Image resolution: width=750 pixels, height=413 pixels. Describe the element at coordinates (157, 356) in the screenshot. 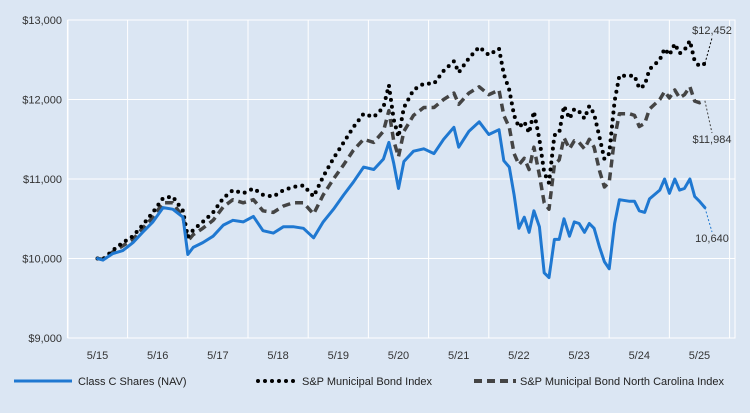

I see `x-tick-label: 5/16` at that location.